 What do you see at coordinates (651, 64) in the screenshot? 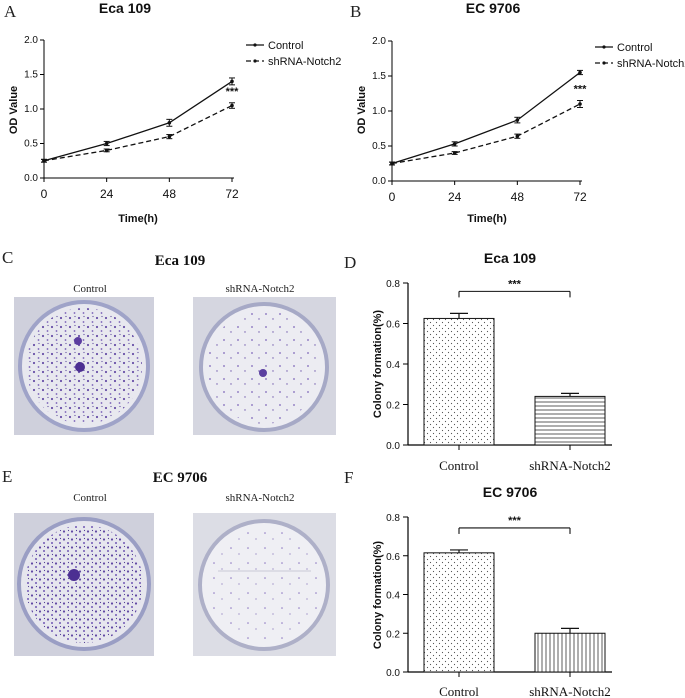
I see `chart-b-legend-label: shRNA-Notch2` at bounding box center [651, 64].